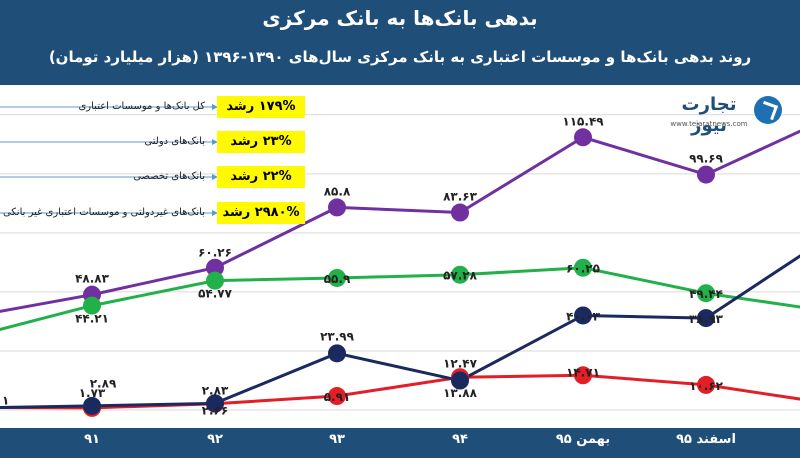  Describe the element at coordinates (141, 106) in the screenshot. I see `legend-label-total: کل بانک‌ها و موسسات اعتباری` at that location.